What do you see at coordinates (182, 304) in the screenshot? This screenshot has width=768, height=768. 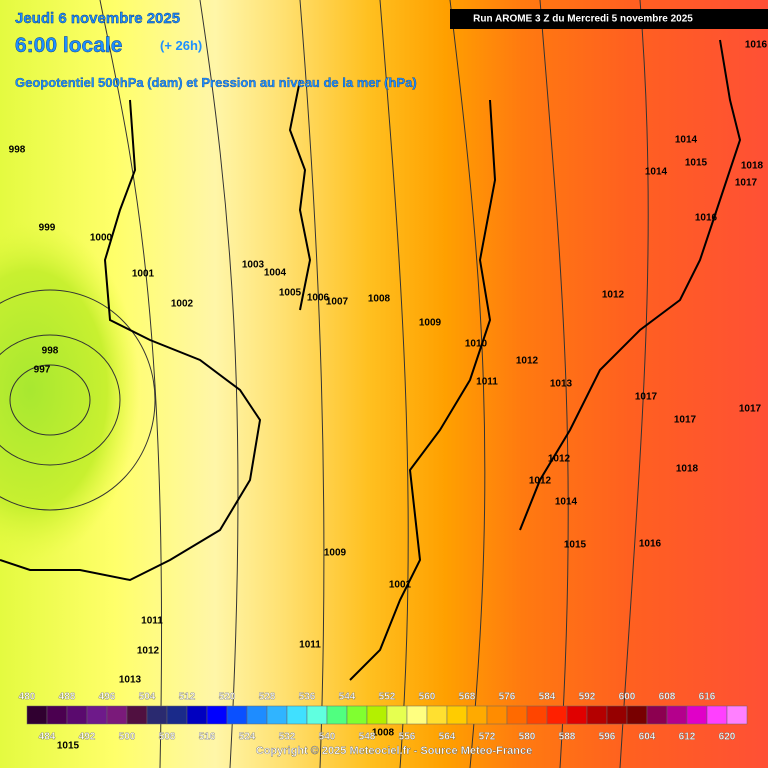 I see `pressure-label: 1002` at bounding box center [182, 304].